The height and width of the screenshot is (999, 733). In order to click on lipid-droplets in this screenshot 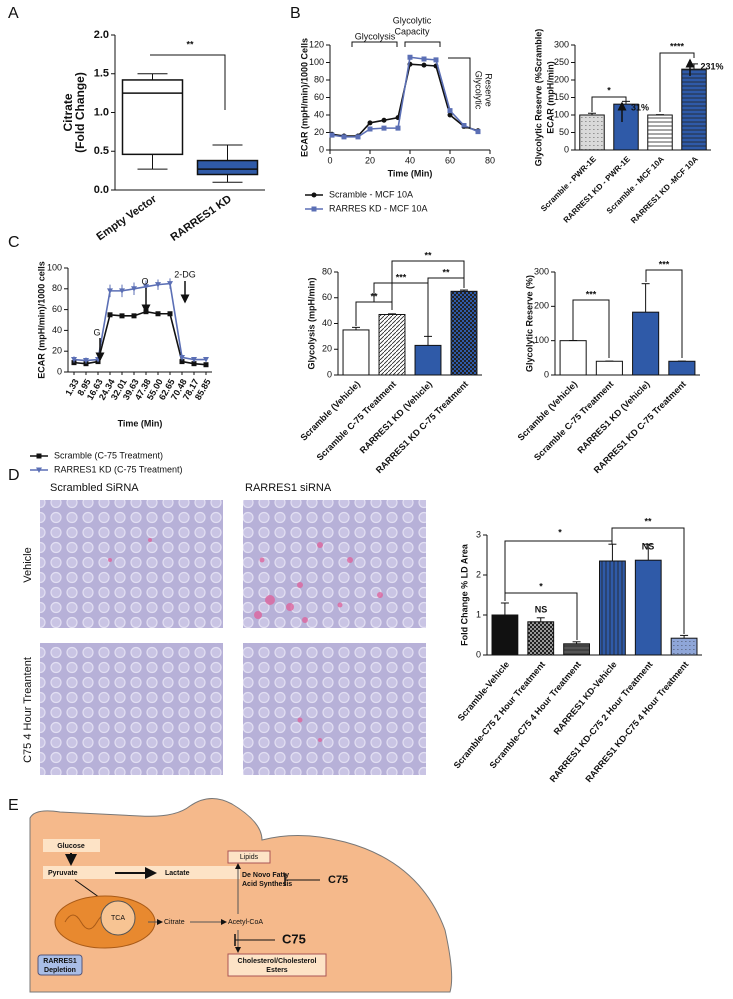, I will do `click(245, 640)`.